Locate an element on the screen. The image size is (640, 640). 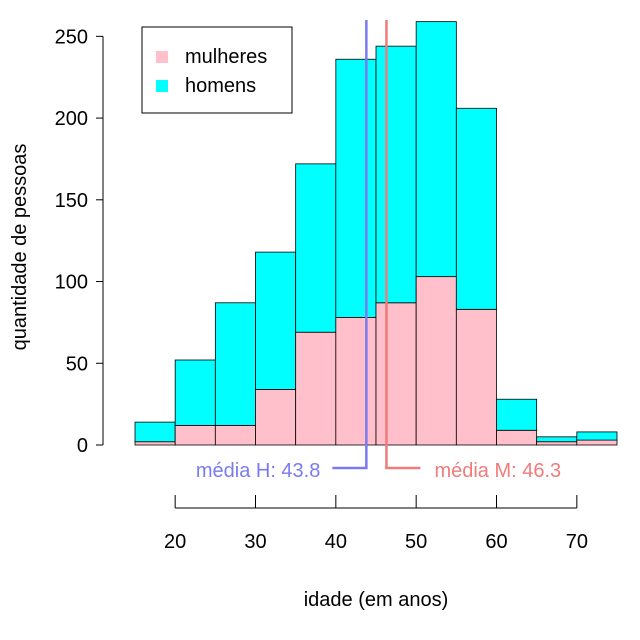
x-tick-label-70: 70 is located at coordinates (577, 542).